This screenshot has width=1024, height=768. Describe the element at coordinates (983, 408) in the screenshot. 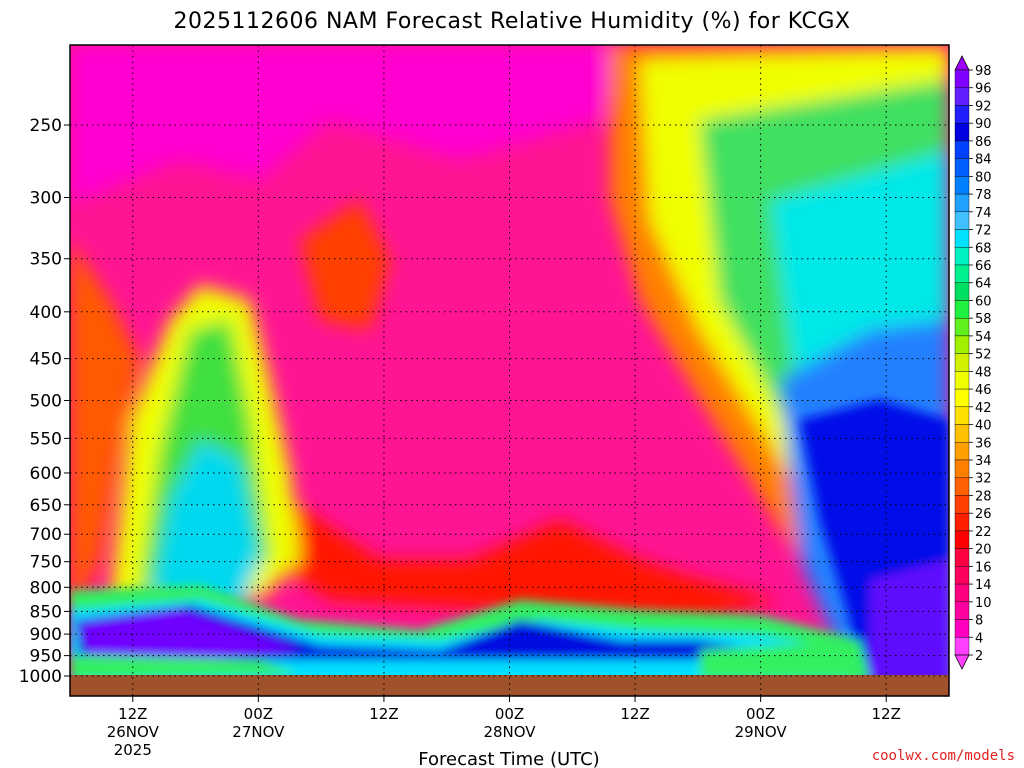

I see `colorbar-label: 42` at that location.